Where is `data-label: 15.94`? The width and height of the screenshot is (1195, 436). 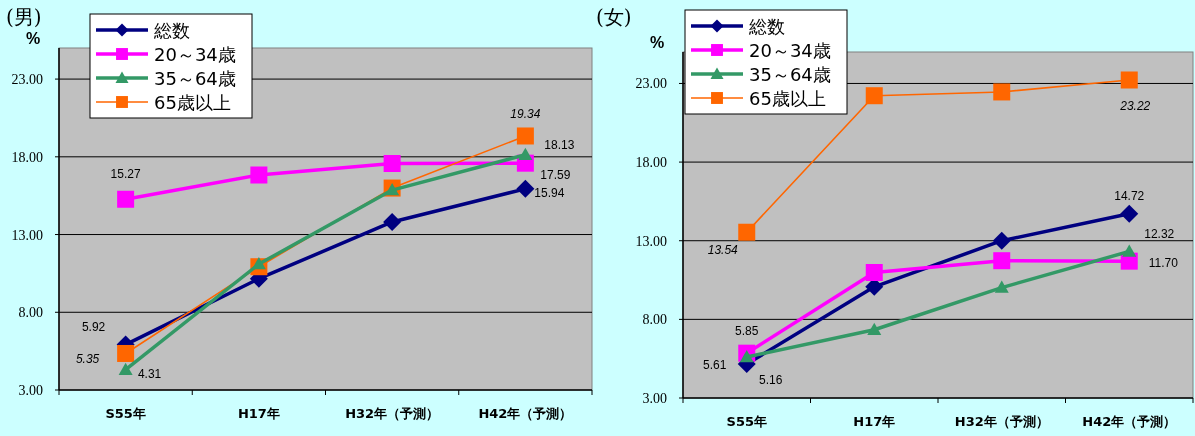
data-label: 15.94 is located at coordinates (549, 192).